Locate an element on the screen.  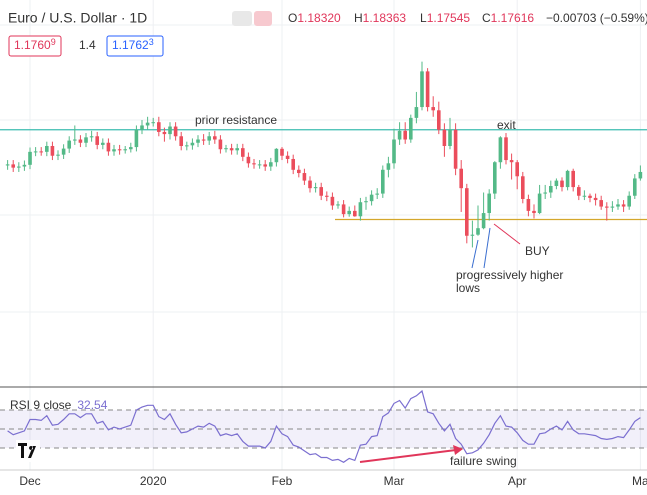
spread: 1.4 is located at coordinates (87, 45).